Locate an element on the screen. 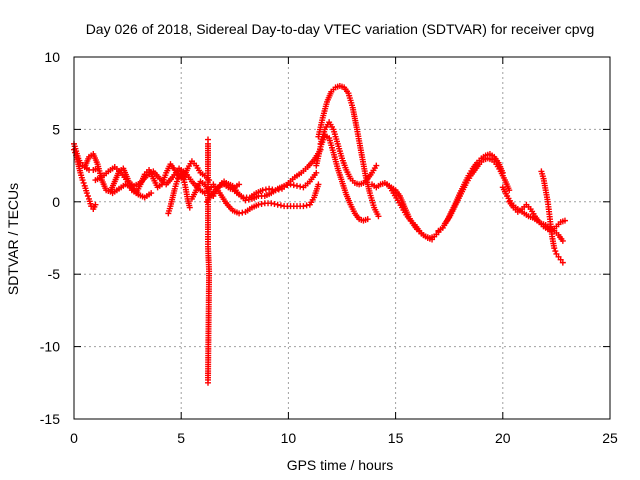 This screenshot has width=640, height=480. y-tick-label: 10 is located at coordinates (52, 57).